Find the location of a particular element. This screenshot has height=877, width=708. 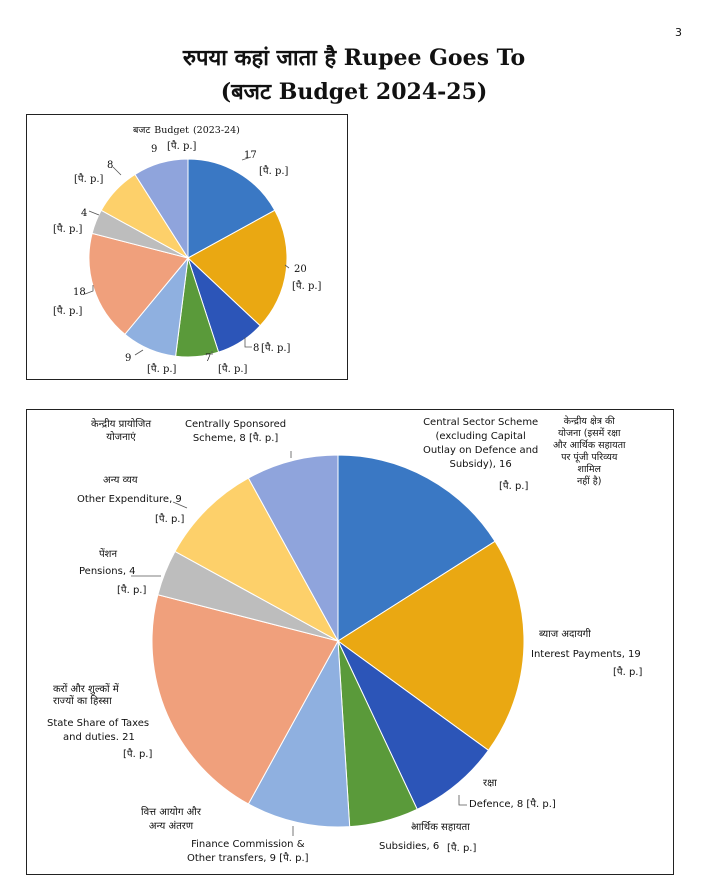

label-subsidies-hi: आर्थिक सहायता is located at coordinates (440, 827).